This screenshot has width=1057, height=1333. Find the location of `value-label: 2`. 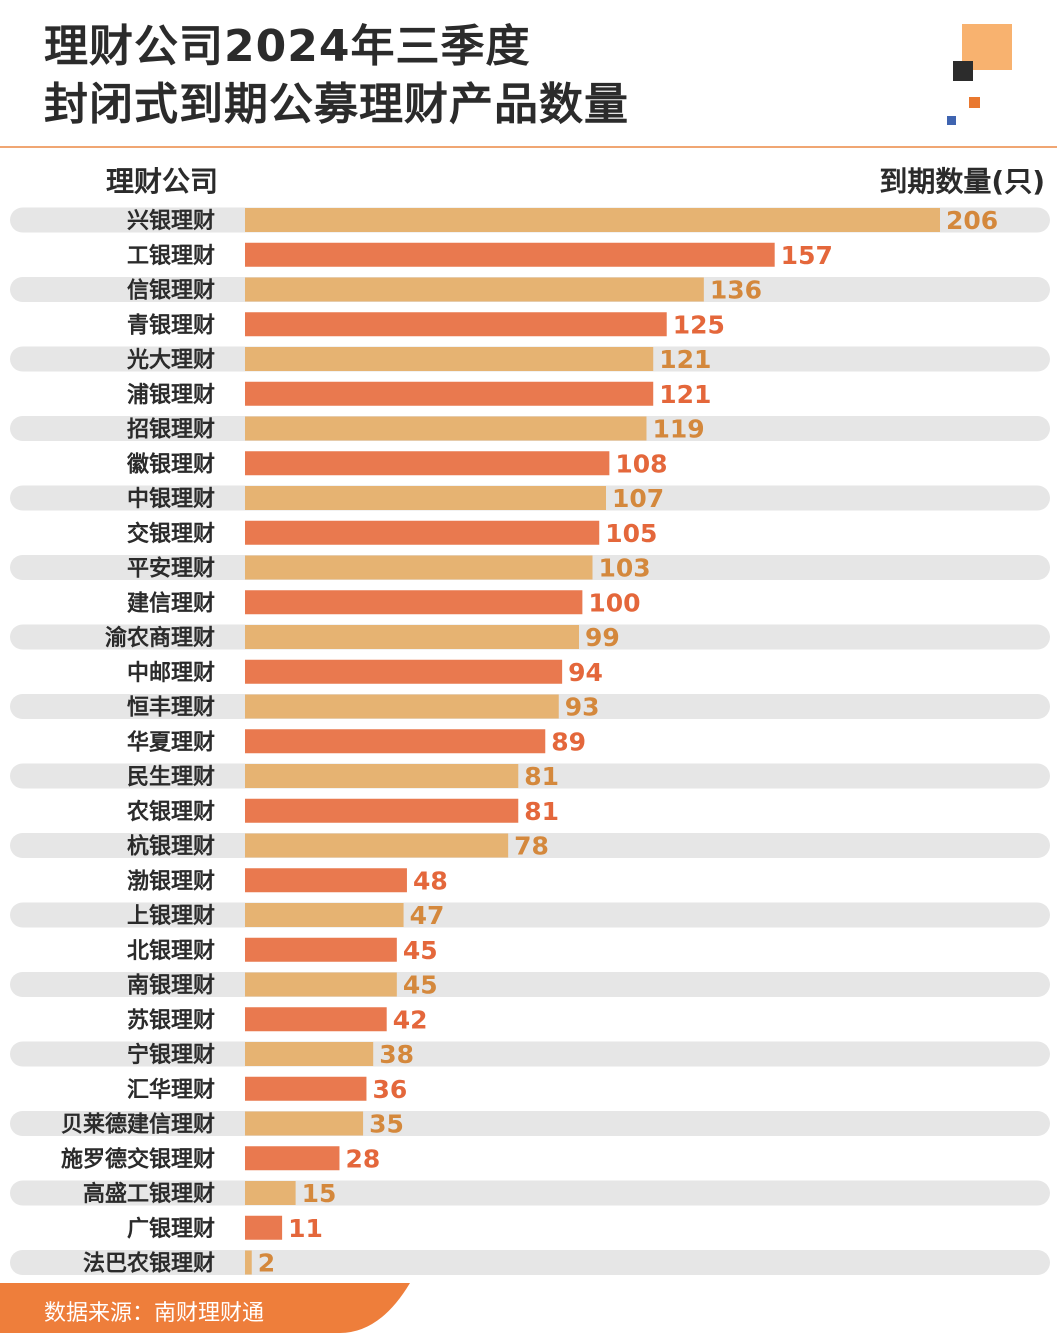

value-label: 2 is located at coordinates (266, 1263).